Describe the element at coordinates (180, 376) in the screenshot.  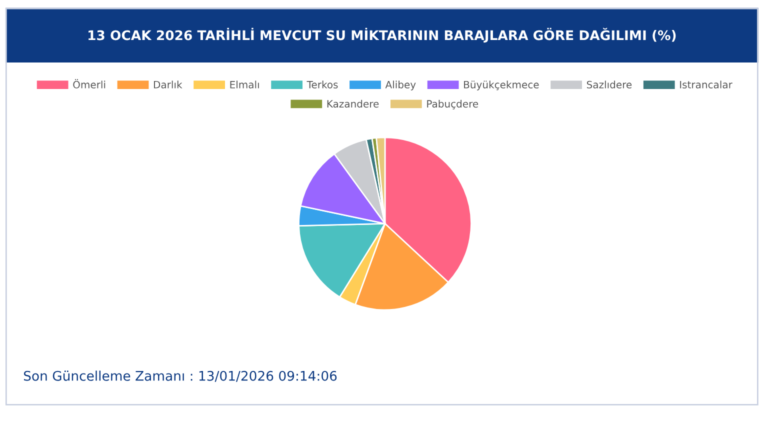
I see `text: Son Güncelleme Zamanı : 13/01/2026 09:14:06` at that location.